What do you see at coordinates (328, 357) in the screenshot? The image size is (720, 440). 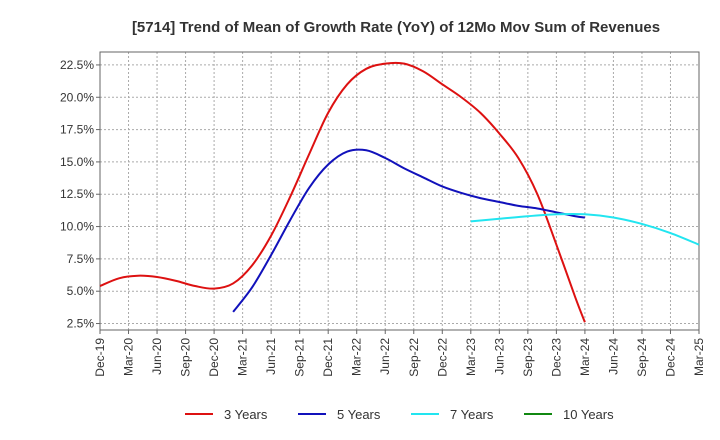 I see `x-tick-label: Dec-21` at bounding box center [328, 357].